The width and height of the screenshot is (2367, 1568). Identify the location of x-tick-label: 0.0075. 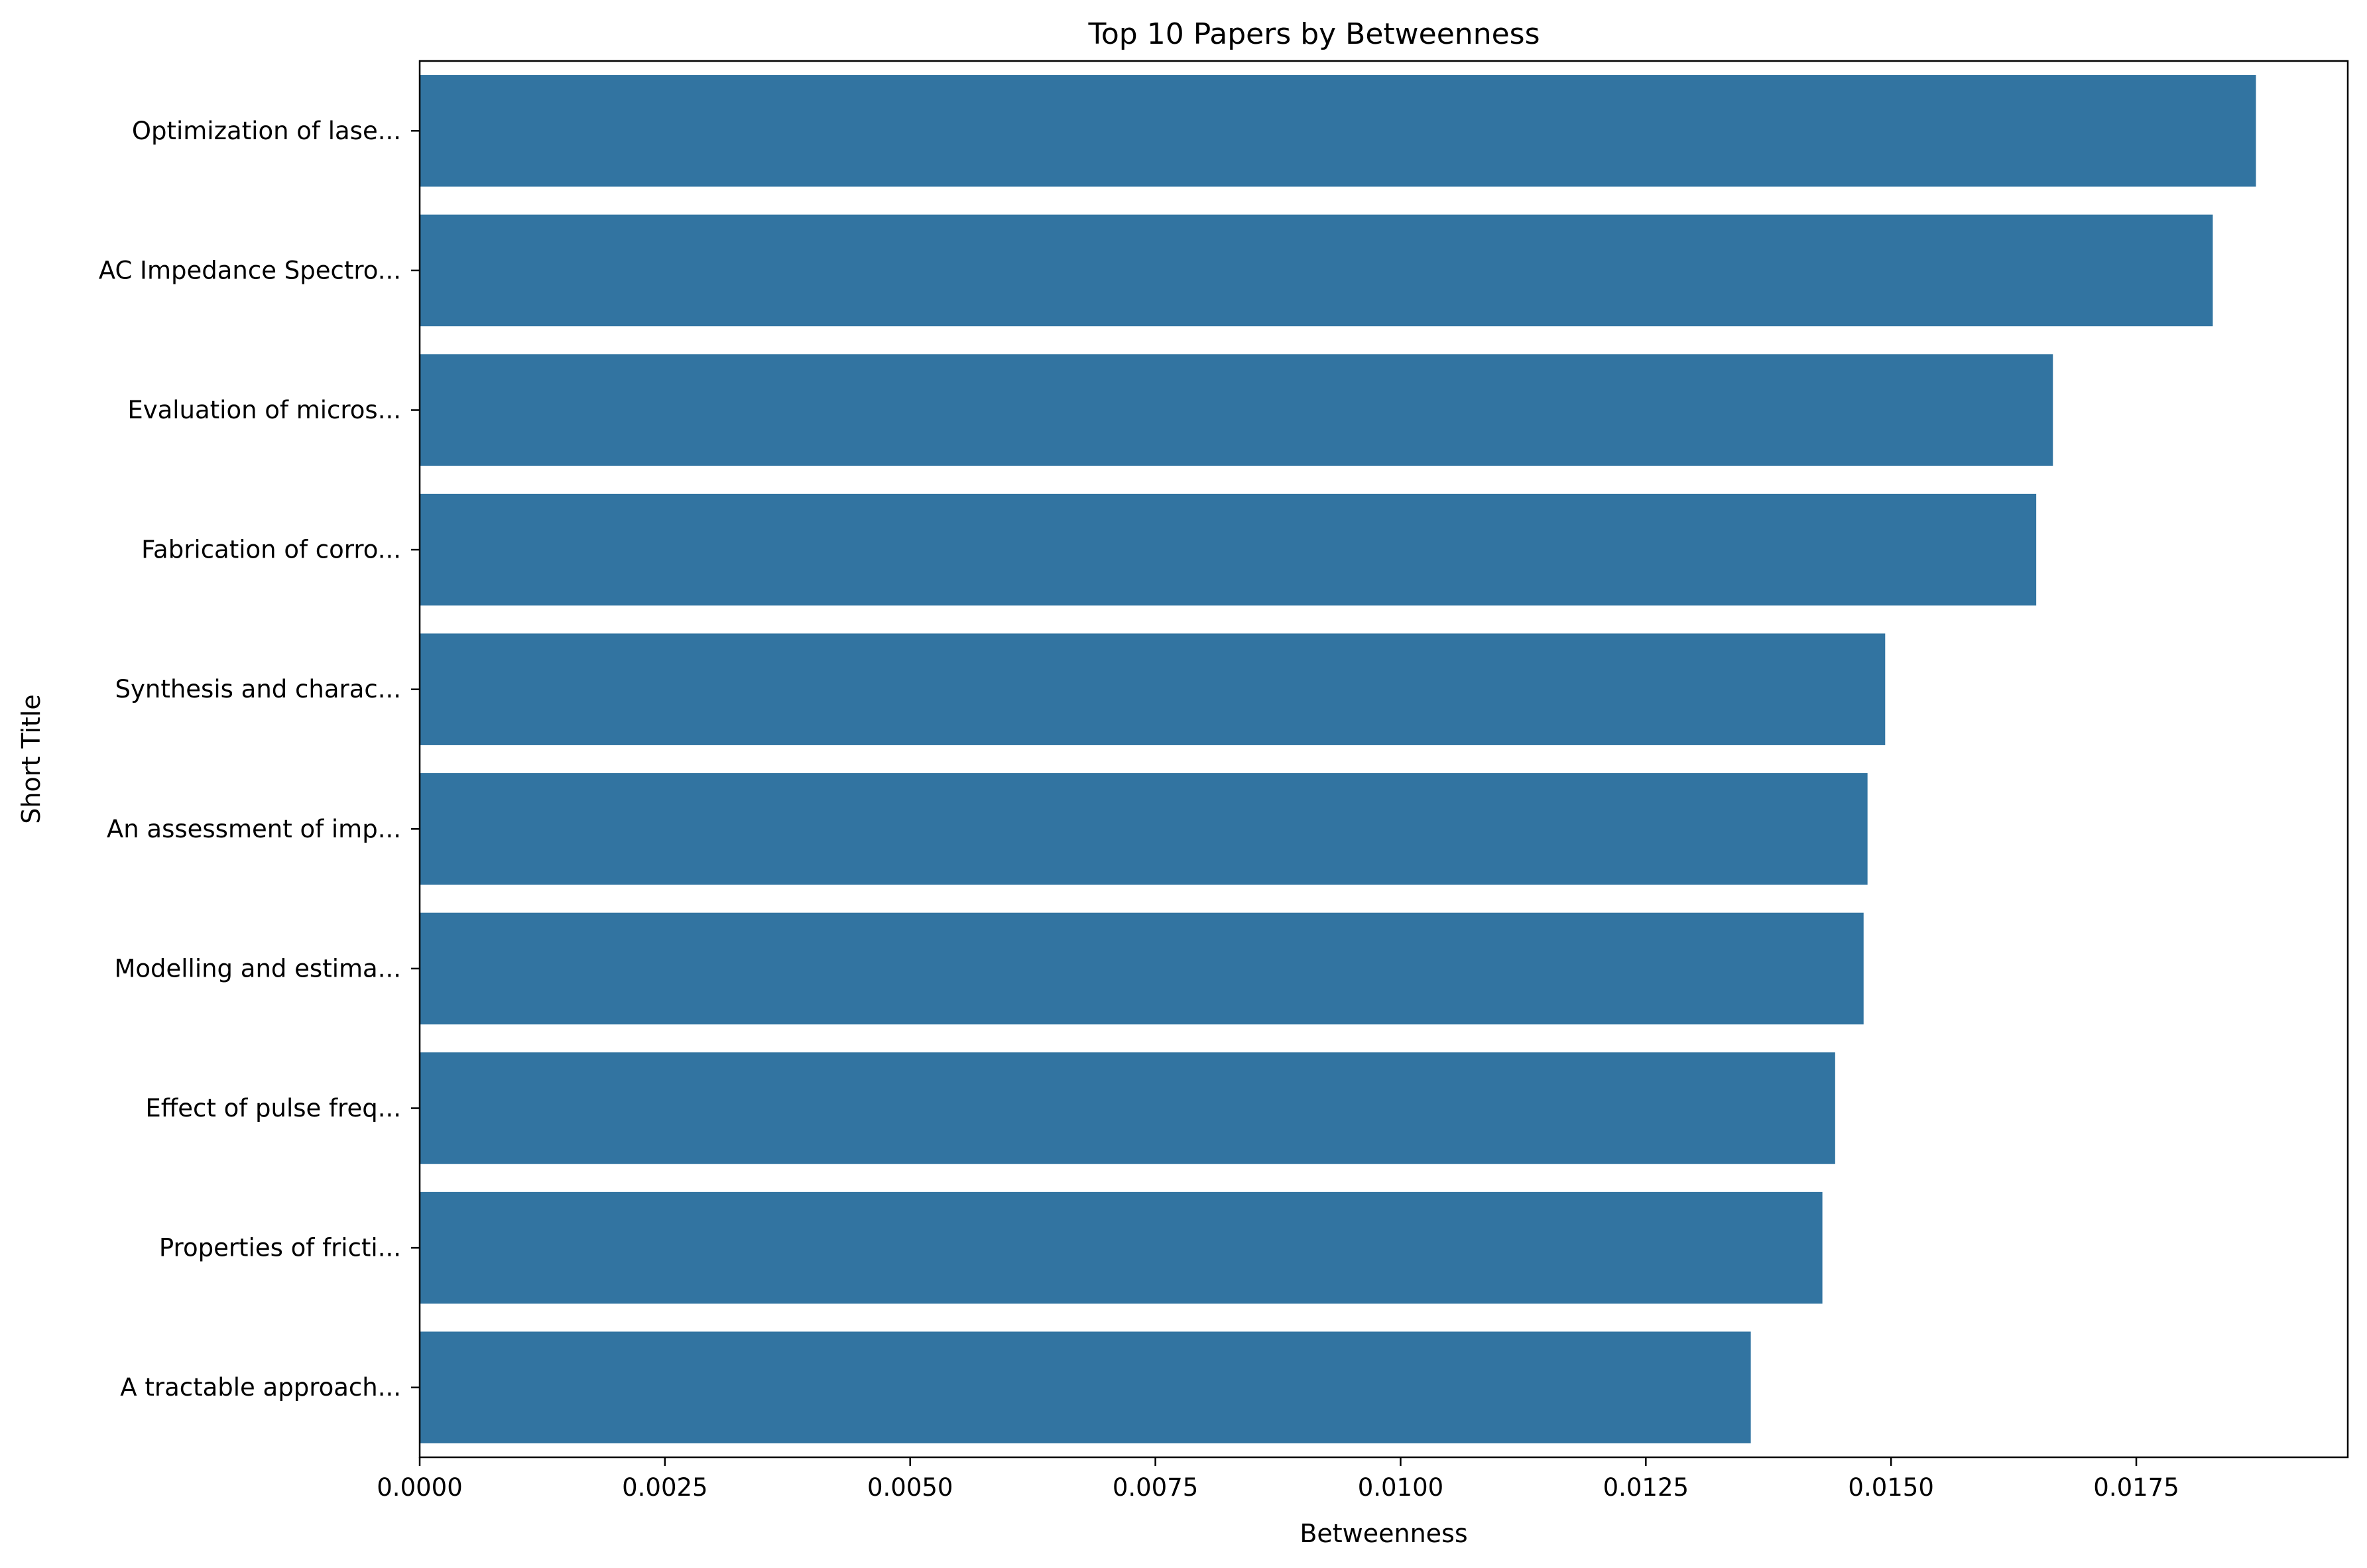
(1155, 1487).